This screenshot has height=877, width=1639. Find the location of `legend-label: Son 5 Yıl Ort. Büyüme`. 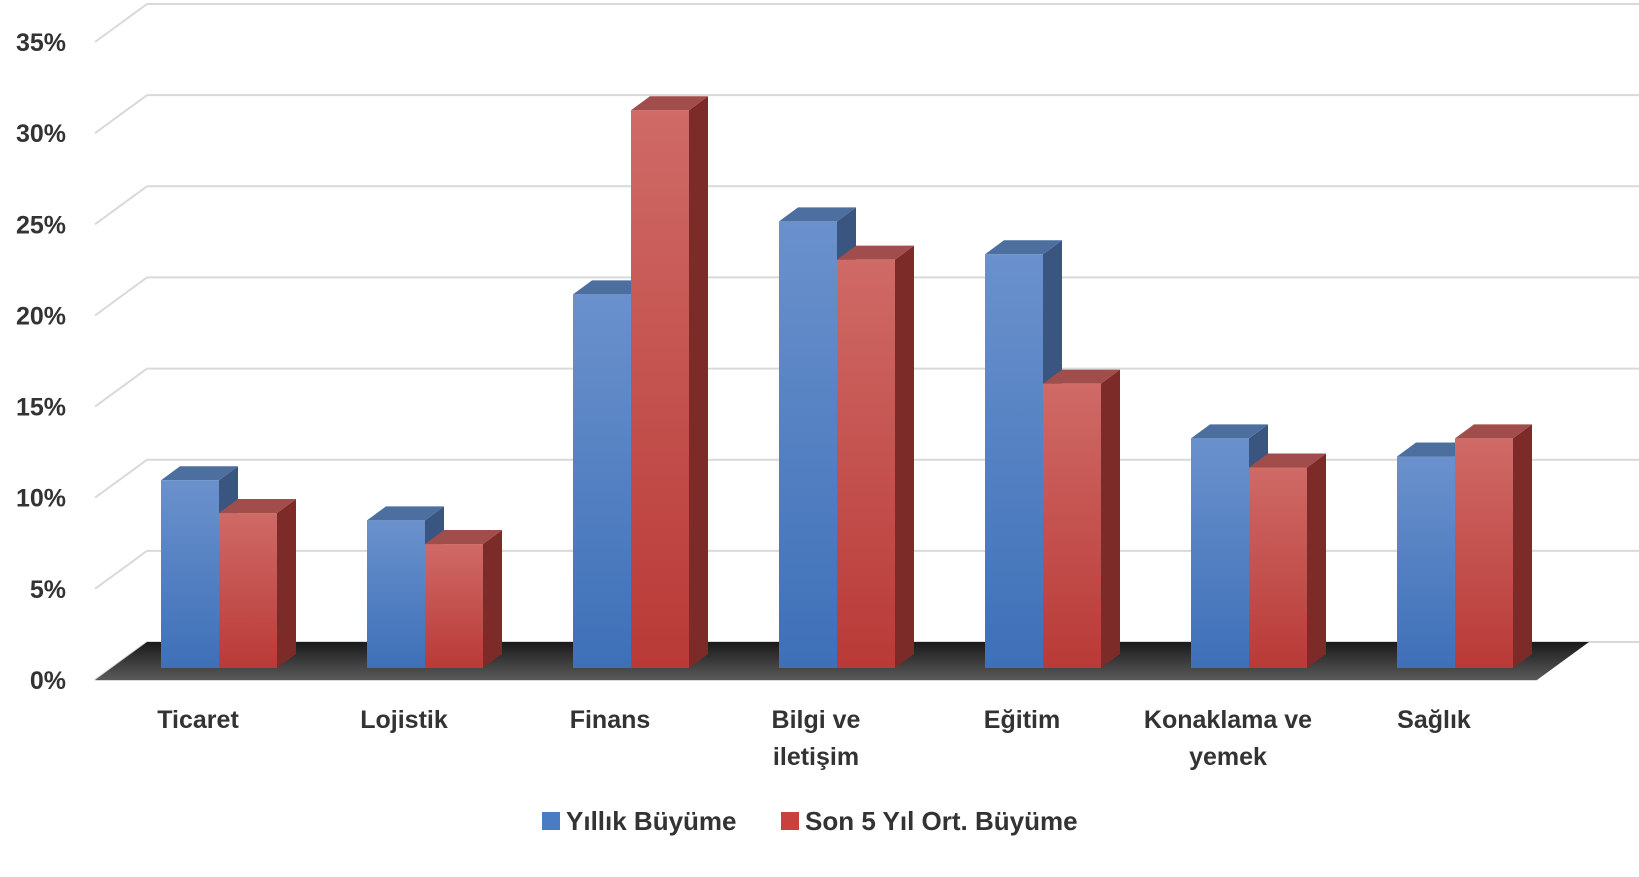

legend-label: Son 5 Yıl Ort. Büyüme is located at coordinates (941, 821).